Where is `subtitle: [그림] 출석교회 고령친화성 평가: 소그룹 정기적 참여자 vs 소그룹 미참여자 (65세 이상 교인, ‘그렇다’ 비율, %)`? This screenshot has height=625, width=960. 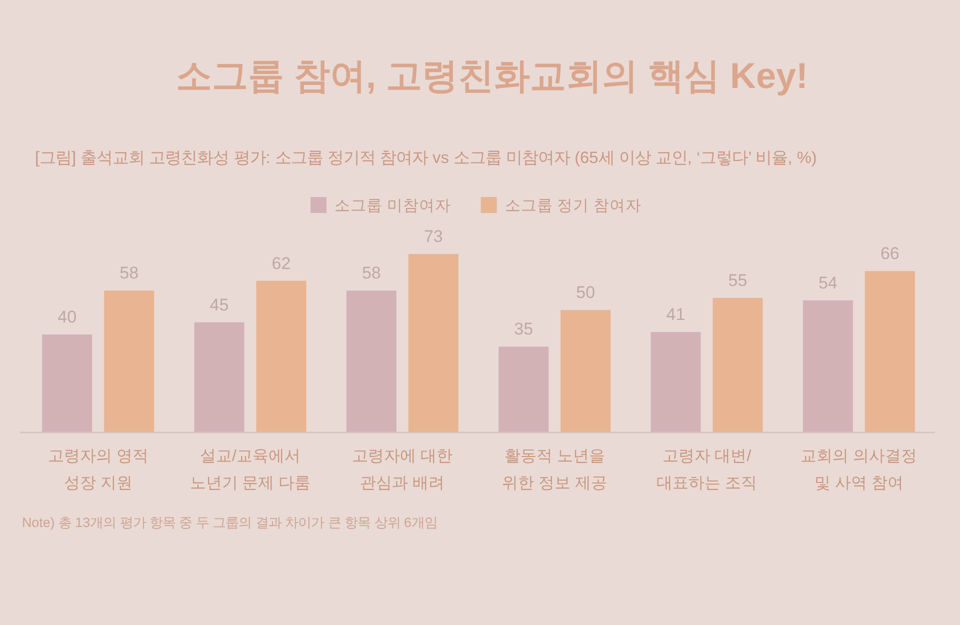
subtitle: [그림] 출석교회 고령친화성 평가: 소그룹 정기적 참여자 vs 소그룹 미참여자 (65세 이상 교인, ‘그렇다’ 비율, %) is located at coordinates (426, 158).